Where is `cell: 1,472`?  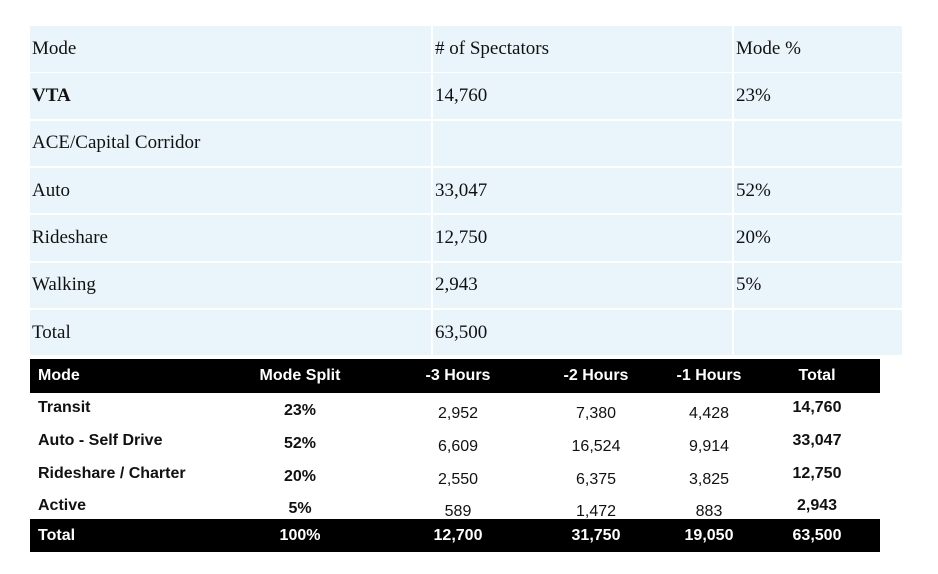
cell: 1,472 is located at coordinates (596, 511).